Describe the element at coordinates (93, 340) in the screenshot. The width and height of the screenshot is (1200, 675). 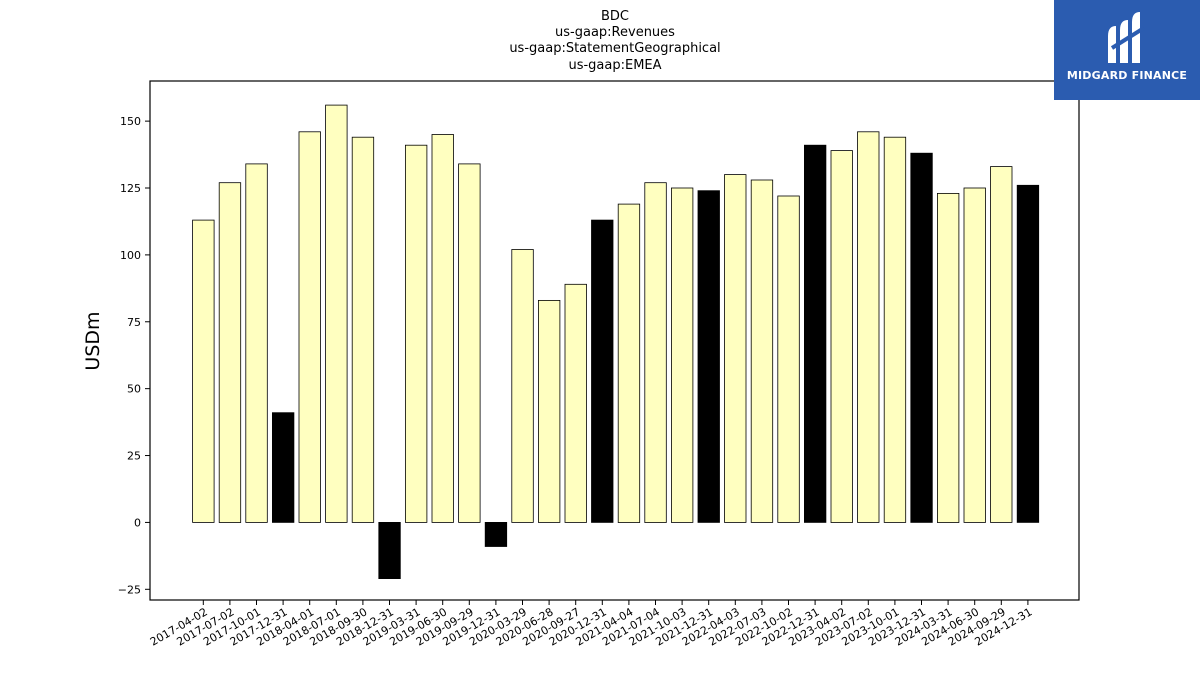
I see `y-axis-label: USDm` at that location.